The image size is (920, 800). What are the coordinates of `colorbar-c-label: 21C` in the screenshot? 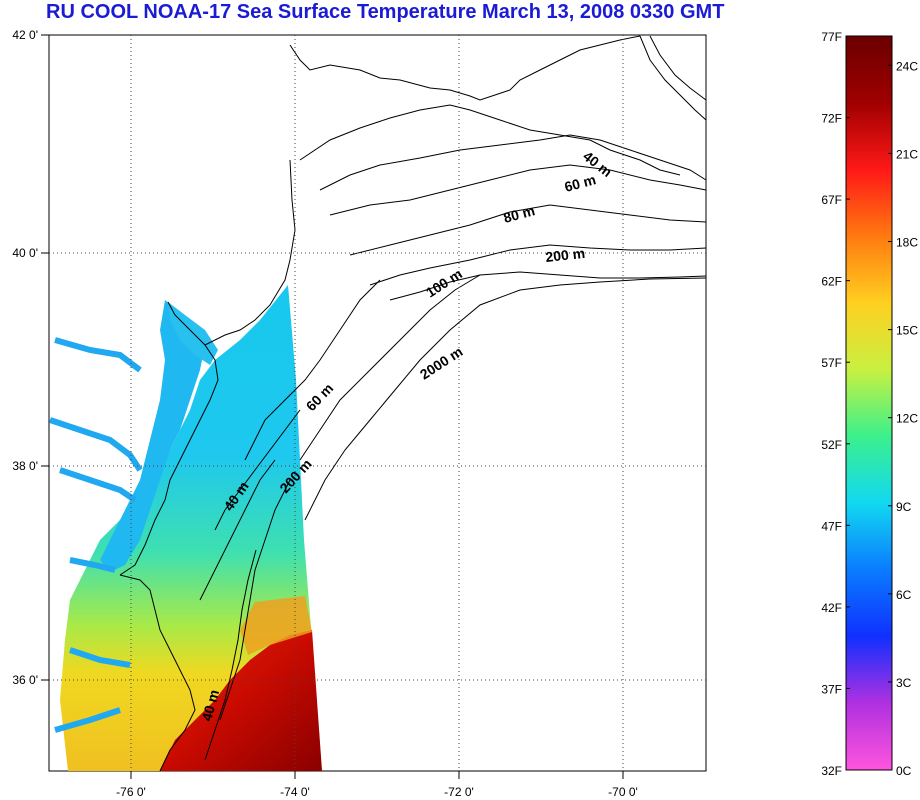 It's located at (907, 154).